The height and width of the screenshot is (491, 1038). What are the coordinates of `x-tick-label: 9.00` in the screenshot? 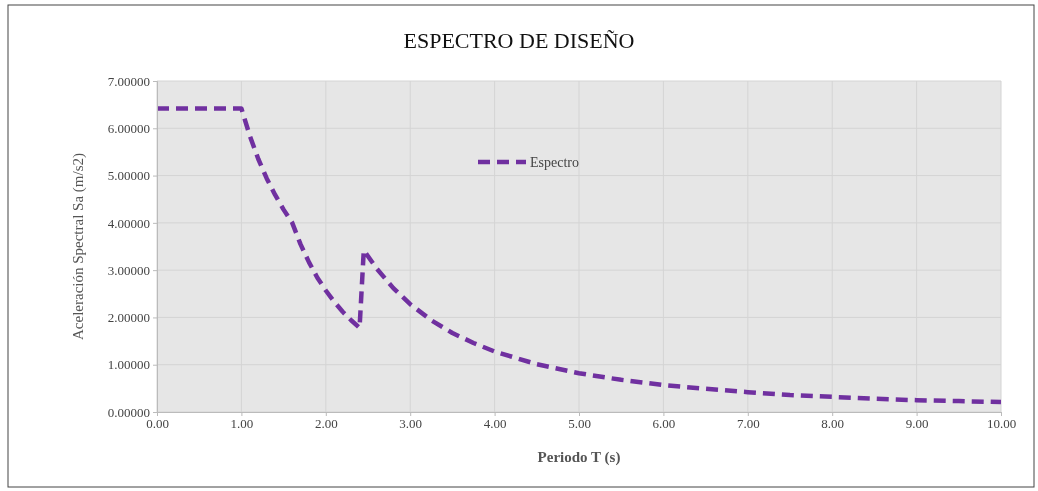 It's located at (917, 424).